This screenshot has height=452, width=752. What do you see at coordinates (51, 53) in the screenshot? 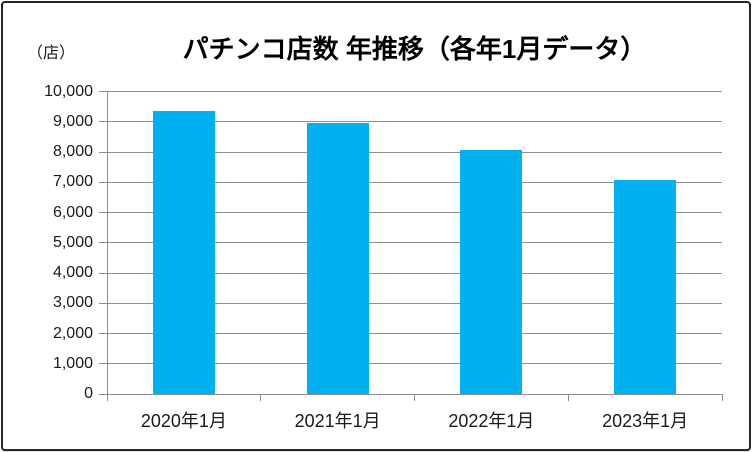
I see `y-axis-unit-label: （店）` at bounding box center [51, 53].